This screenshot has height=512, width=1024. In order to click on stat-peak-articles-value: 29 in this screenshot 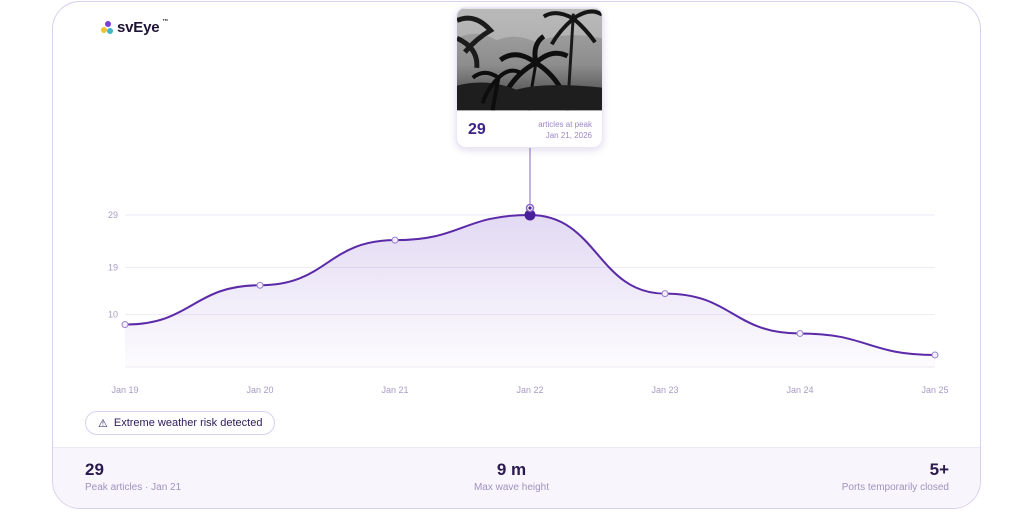, I will do `click(94, 469)`.